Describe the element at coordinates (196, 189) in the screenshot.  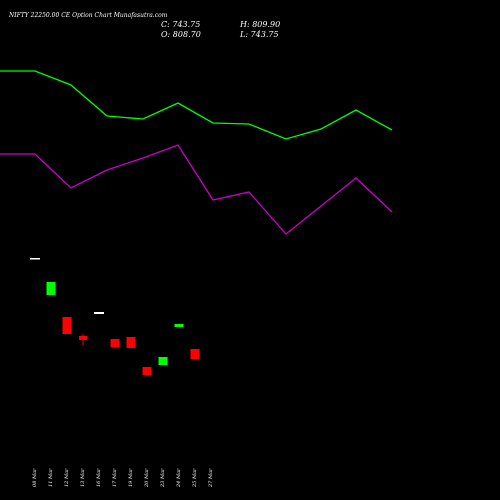
I see `series-line-purple` at that location.